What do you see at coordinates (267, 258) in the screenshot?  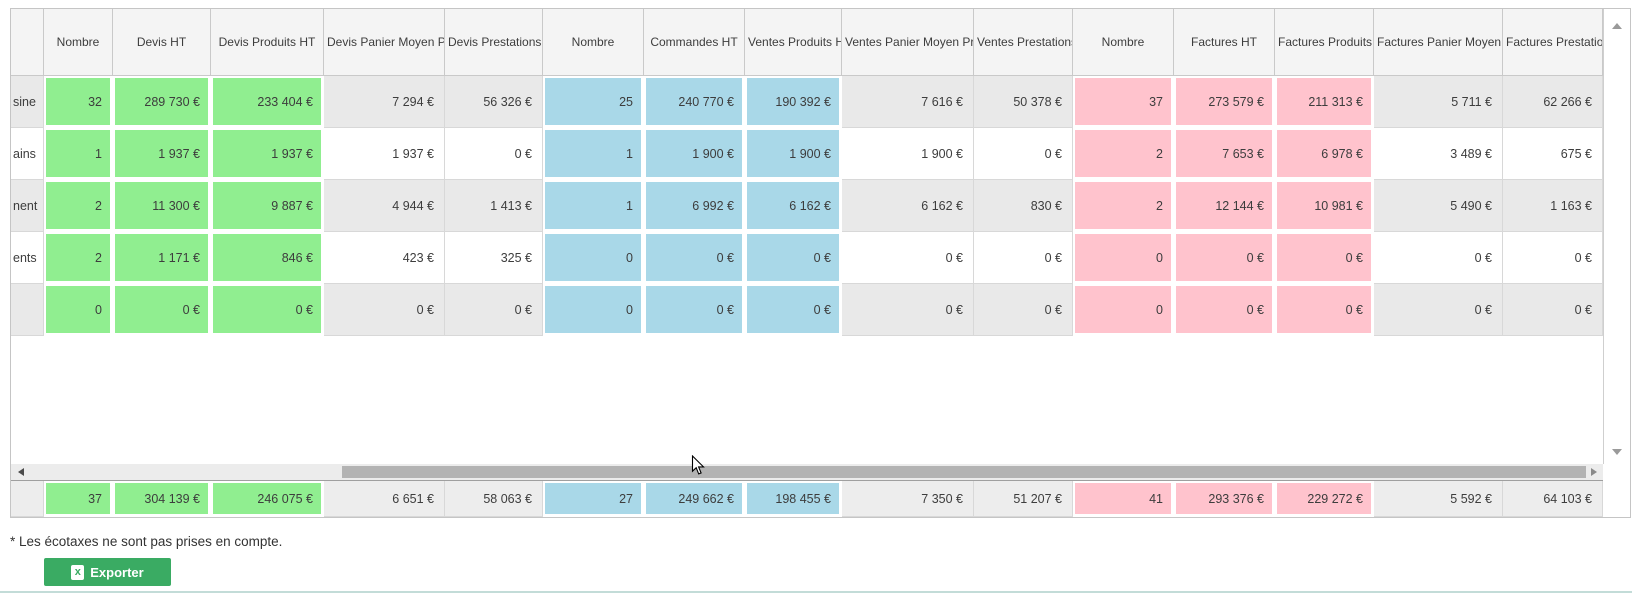 I see `grid-cell: 846 €` at bounding box center [267, 258].